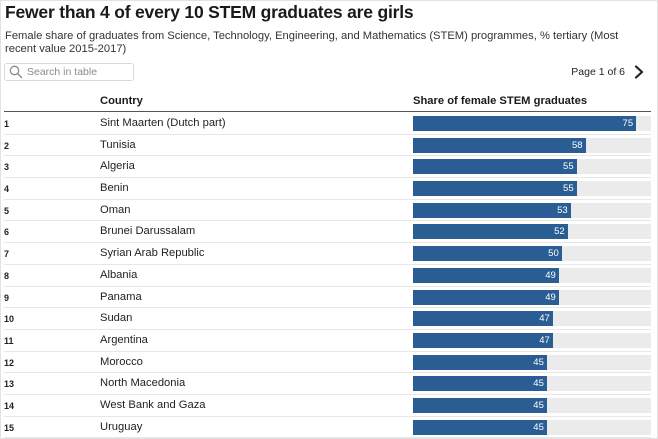  What do you see at coordinates (568, 189) in the screenshot?
I see `bar-value-label: 55` at bounding box center [568, 189].